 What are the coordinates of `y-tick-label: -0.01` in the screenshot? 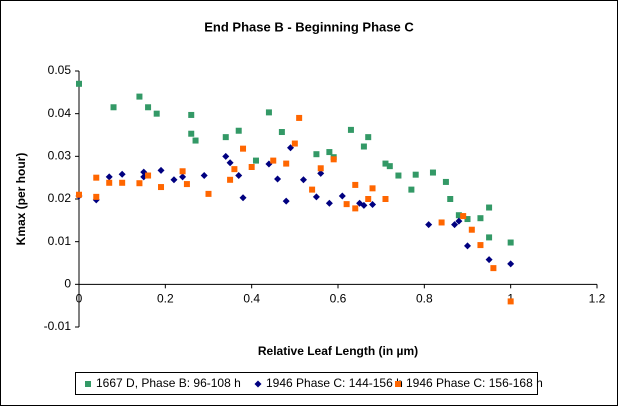 It's located at (58, 326).